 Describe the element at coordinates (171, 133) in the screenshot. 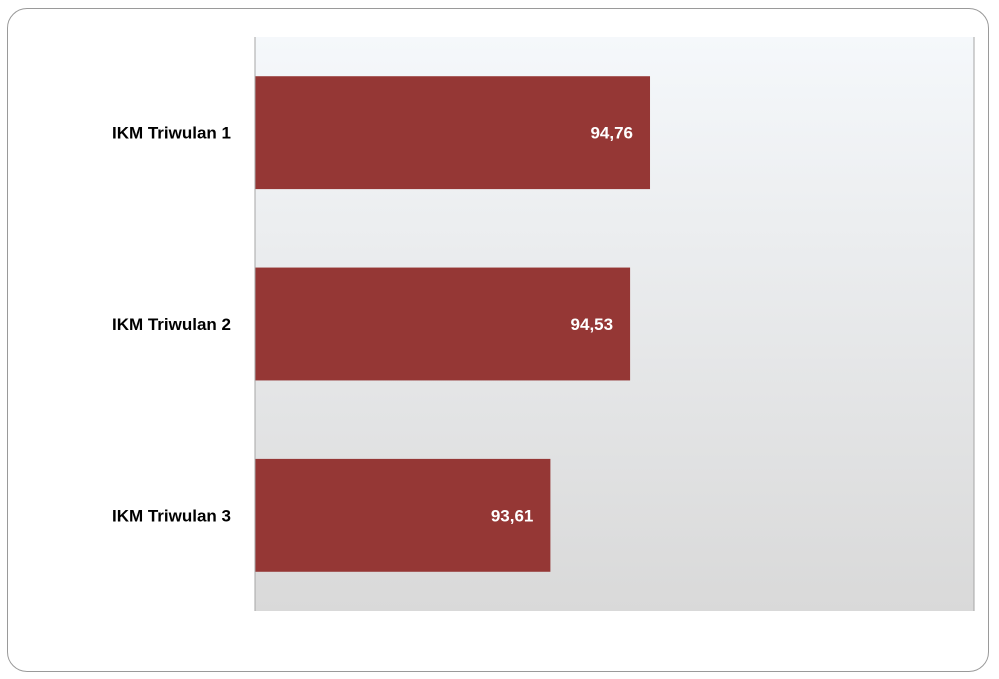

I see `category-label-1: IKM Triwulan 1` at that location.